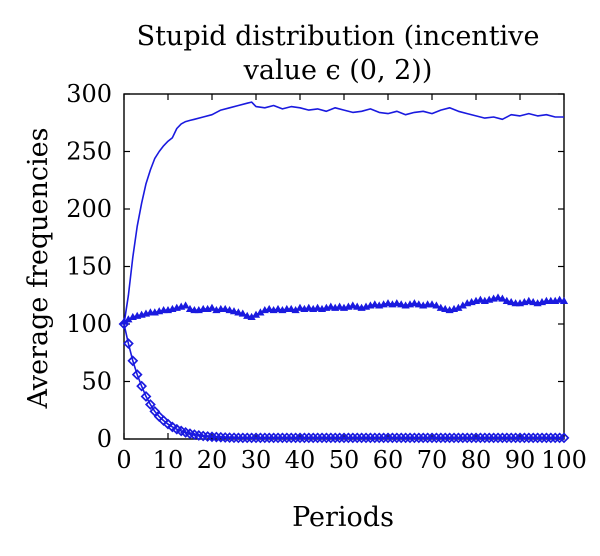 The height and width of the screenshot is (556, 600). What do you see at coordinates (344, 460) in the screenshot?
I see `x-tick-label: 50` at bounding box center [344, 460].